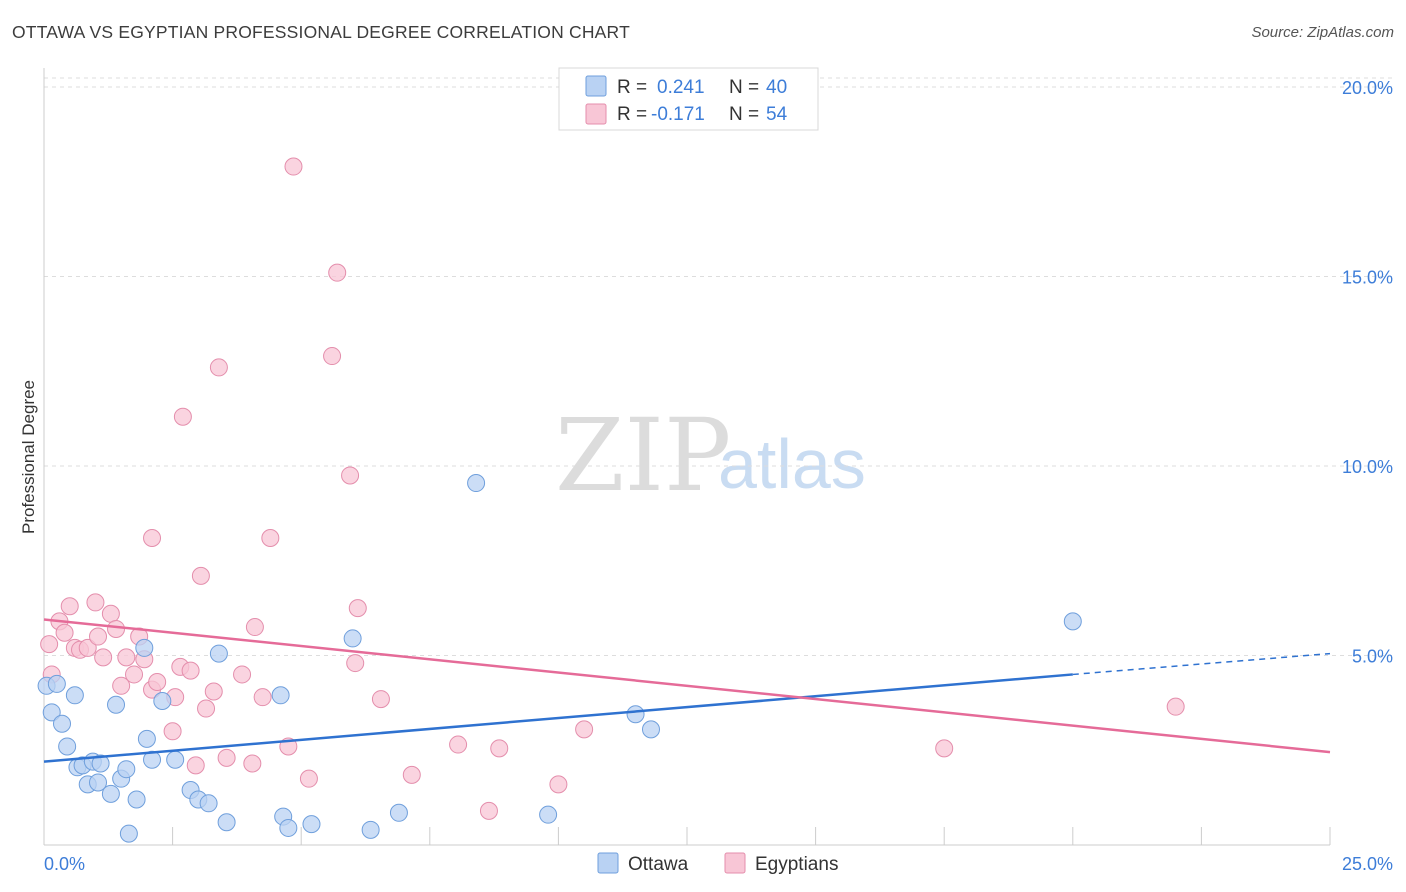 This screenshot has height=892, width=1406. Describe the element at coordinates (796, 864) in the screenshot. I see `bottom-legend-egypt-label: Egyptians` at that location.